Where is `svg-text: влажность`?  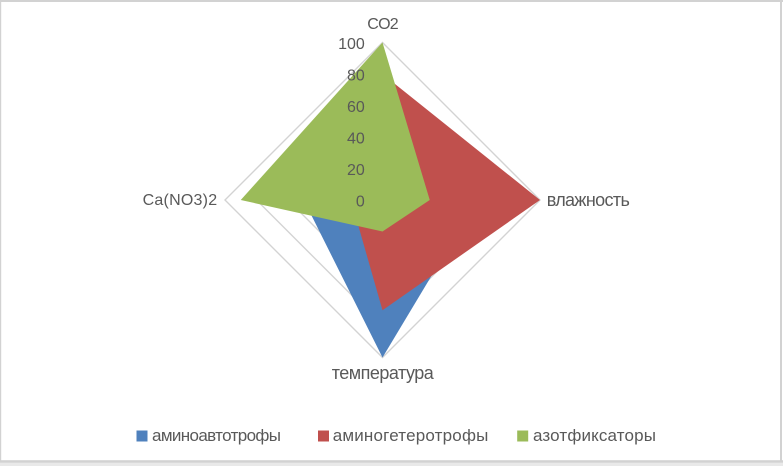 svg-text: влажность is located at coordinates (588, 200).